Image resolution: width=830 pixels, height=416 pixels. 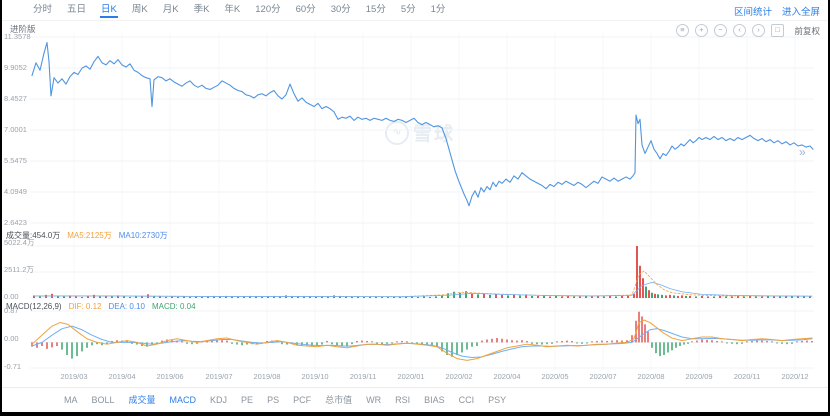 I want to click on indicator-item: PS, so click(x=273, y=399).